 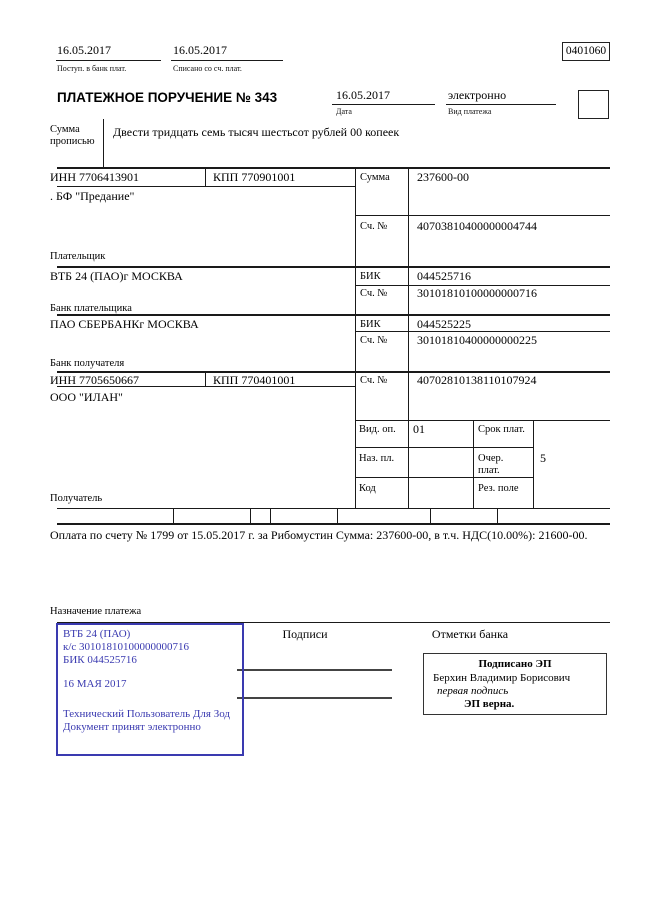 What do you see at coordinates (477, 226) in the screenshot?
I see `payer-account-value: 40703810400000004744` at bounding box center [477, 226].